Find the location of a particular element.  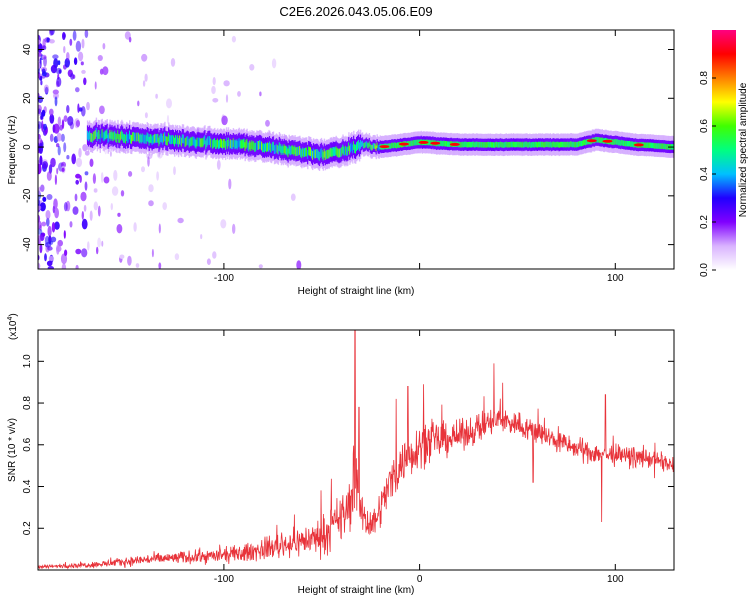

y-tick-label: 40 is located at coordinates (27, 50).